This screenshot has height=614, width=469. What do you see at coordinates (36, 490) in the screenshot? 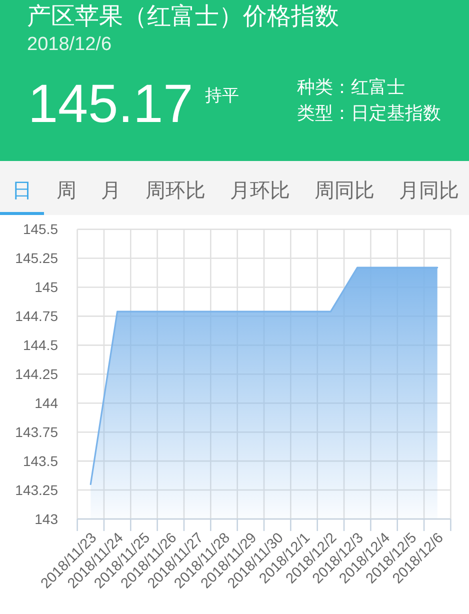
I see `y-tick-label: 143.25` at bounding box center [36, 490].